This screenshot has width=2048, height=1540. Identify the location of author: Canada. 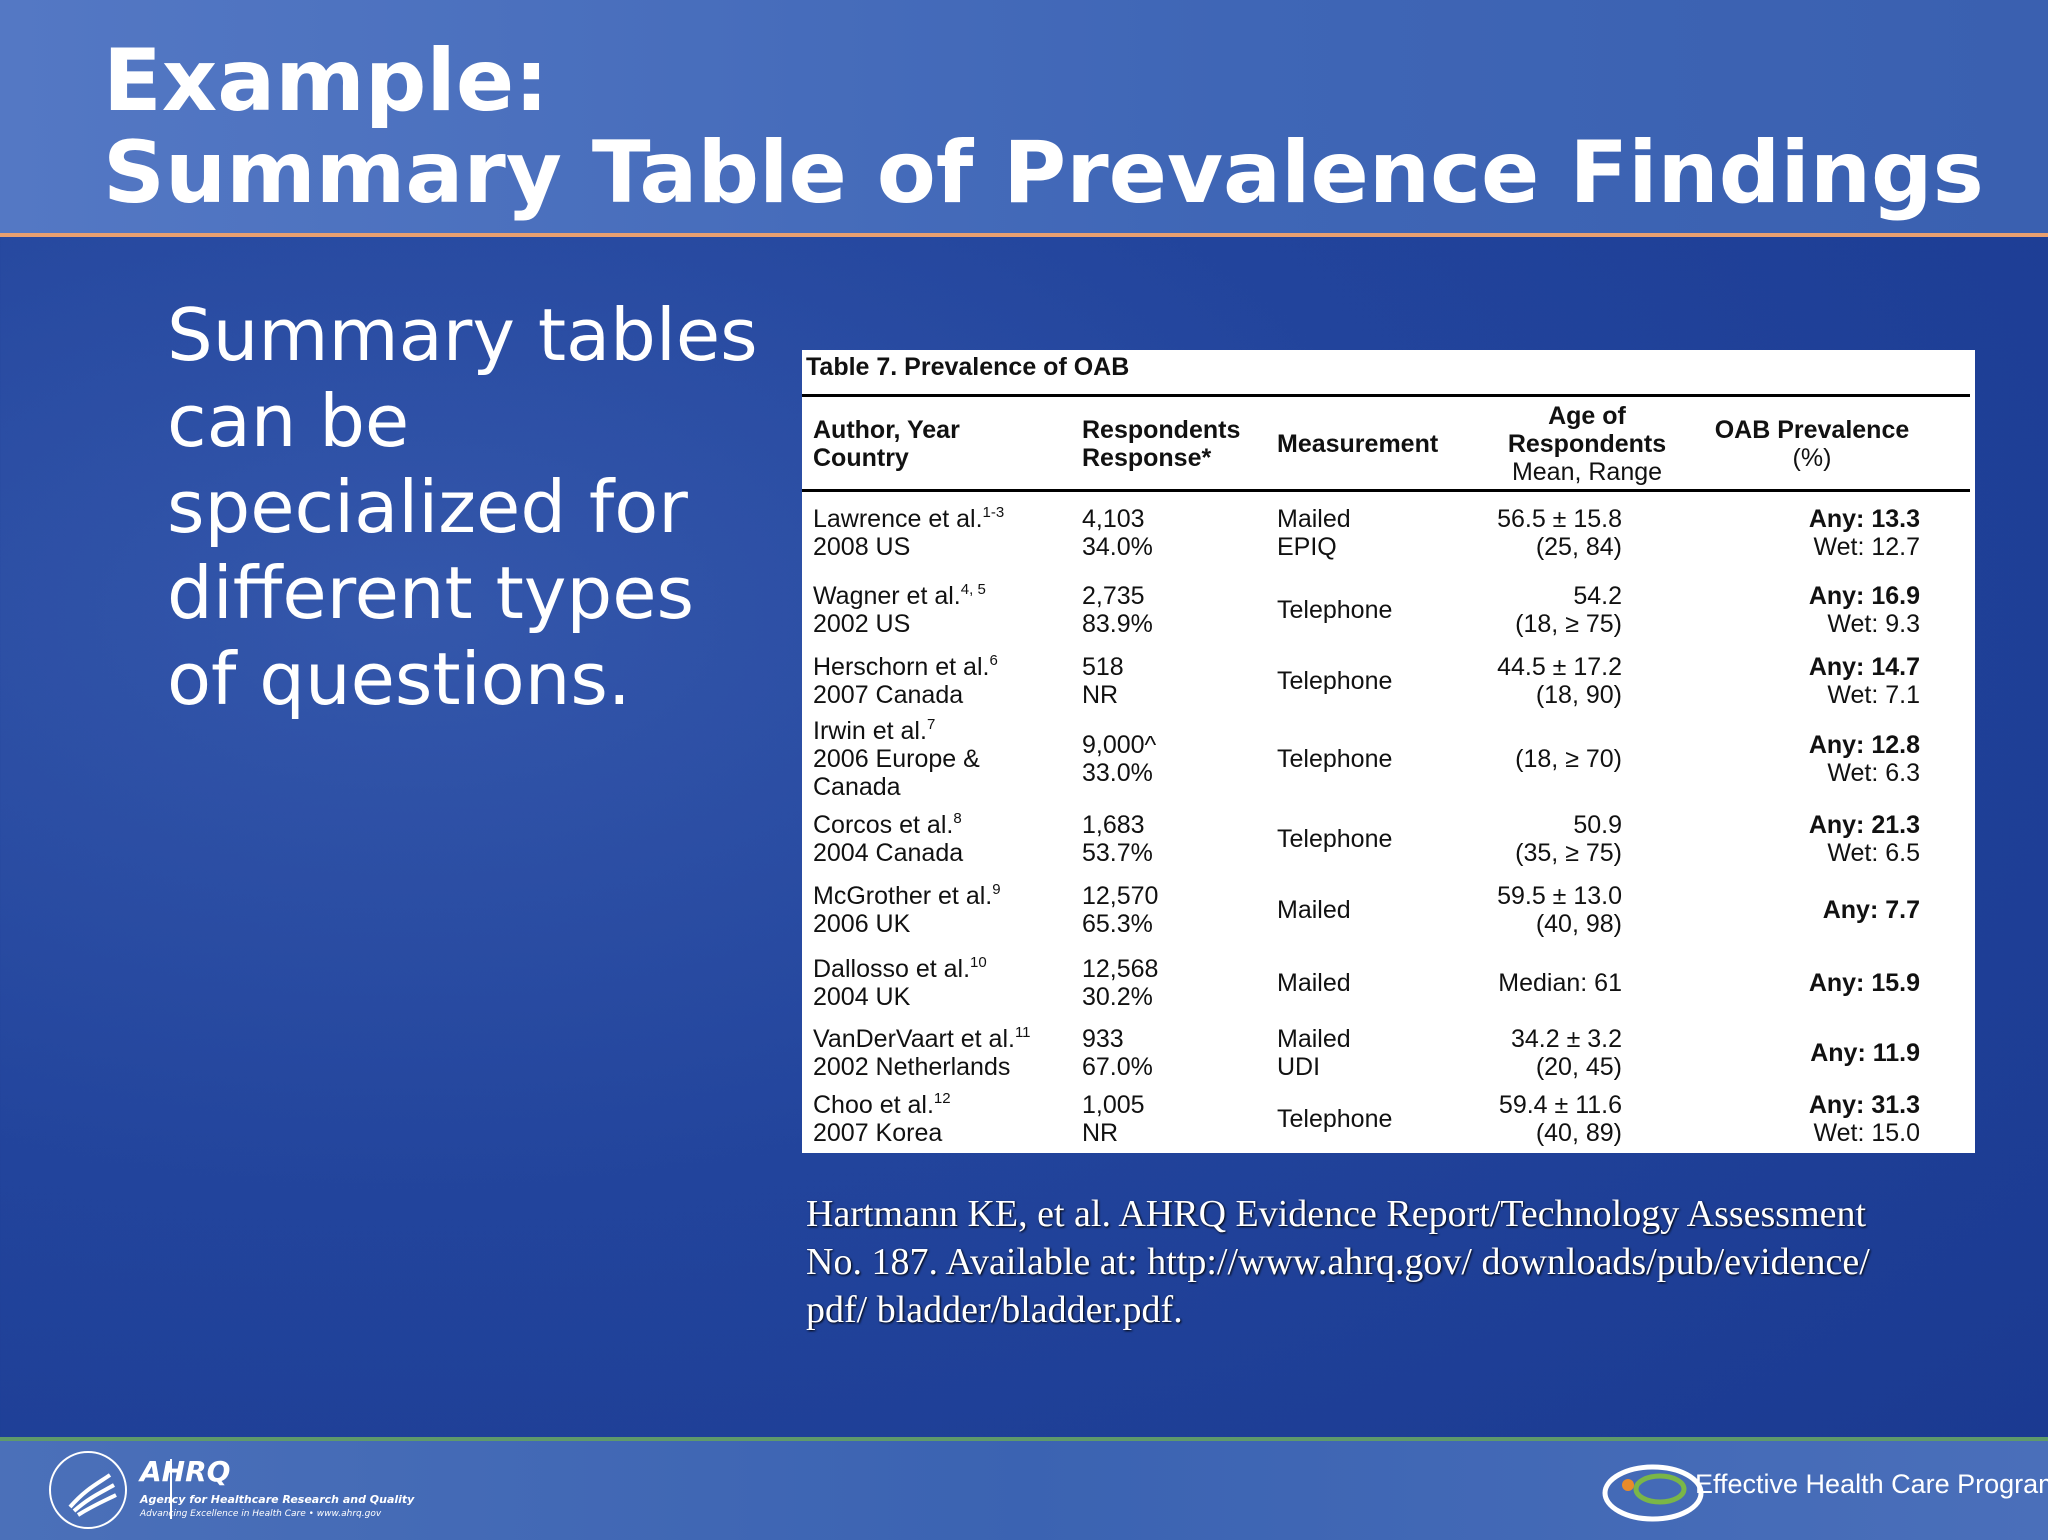
(857, 787).